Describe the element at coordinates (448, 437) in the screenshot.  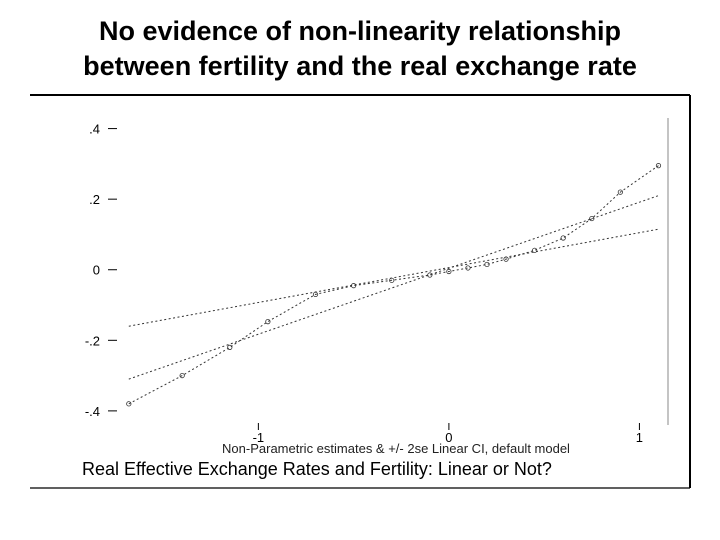
I see `x-tick-label: 0` at that location.